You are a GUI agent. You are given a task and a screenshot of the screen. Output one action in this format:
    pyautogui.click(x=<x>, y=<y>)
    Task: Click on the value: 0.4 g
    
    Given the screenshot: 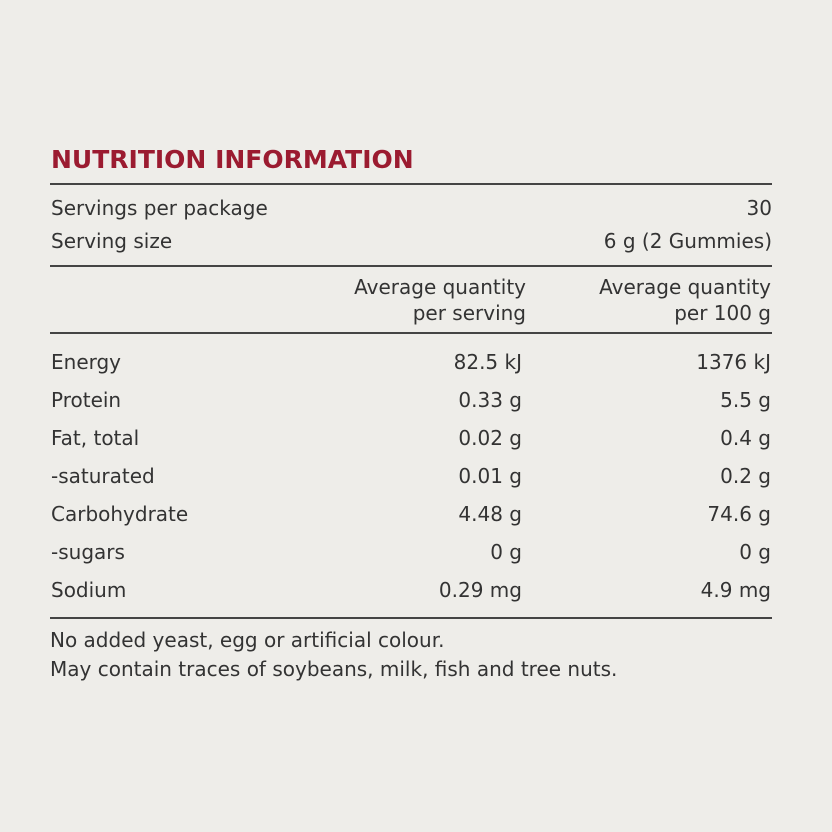 What is the action you would take?
    pyautogui.click(x=745, y=438)
    